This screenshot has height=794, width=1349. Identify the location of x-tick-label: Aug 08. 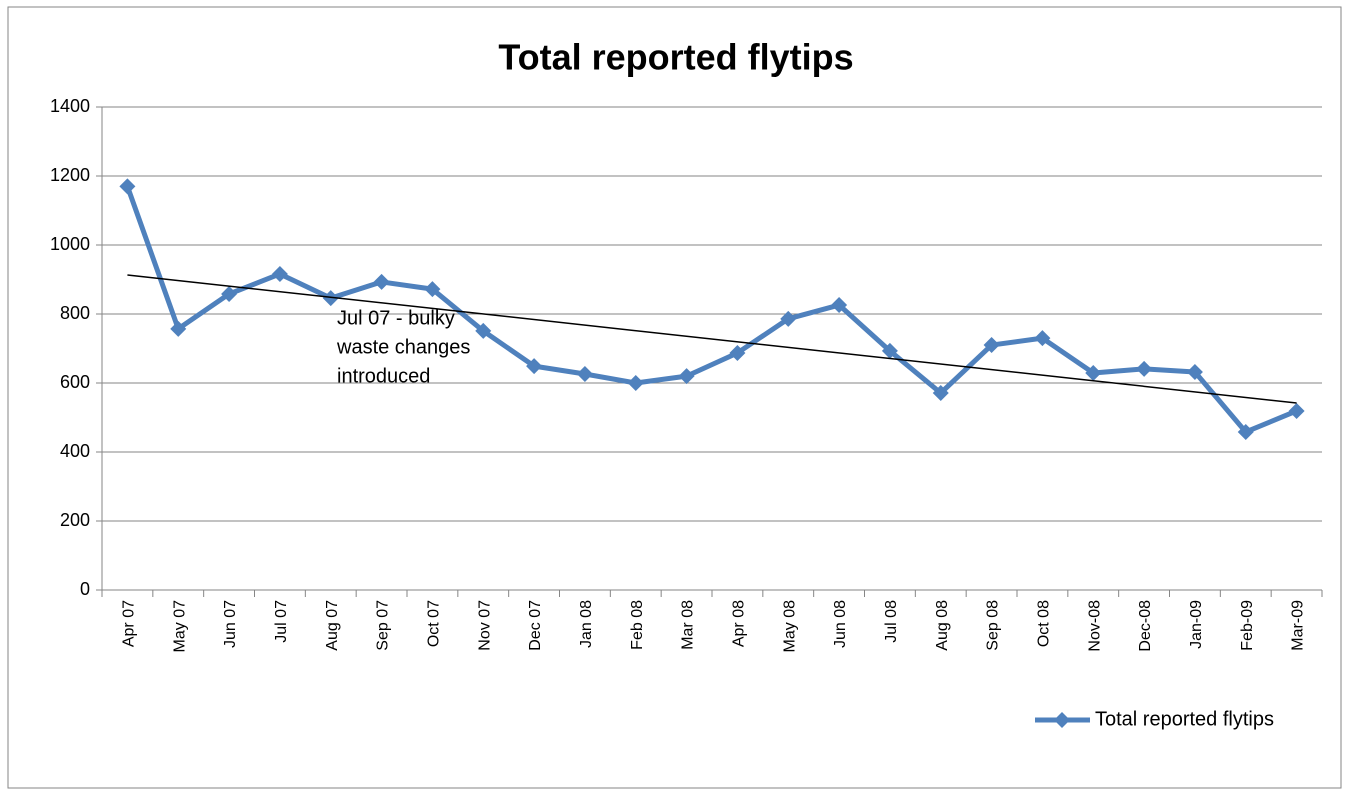
(942, 625).